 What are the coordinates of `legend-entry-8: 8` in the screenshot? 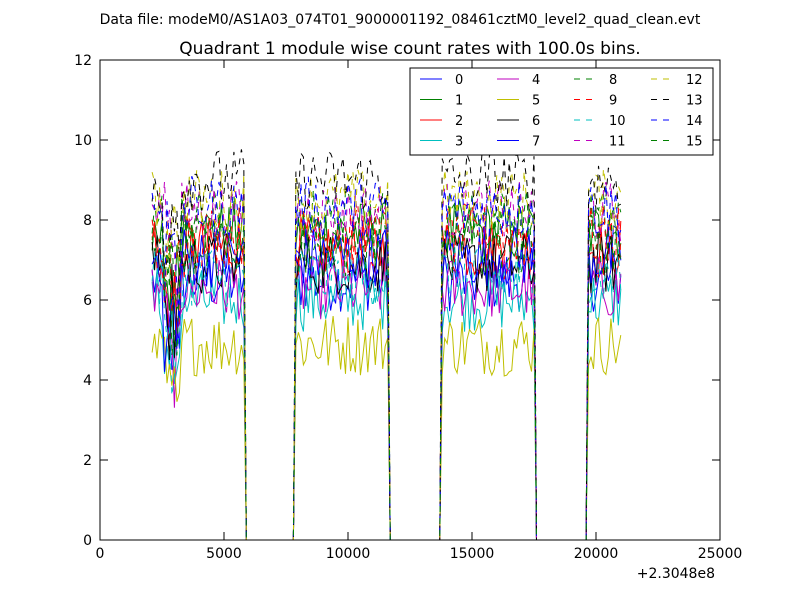 It's located at (595, 80).